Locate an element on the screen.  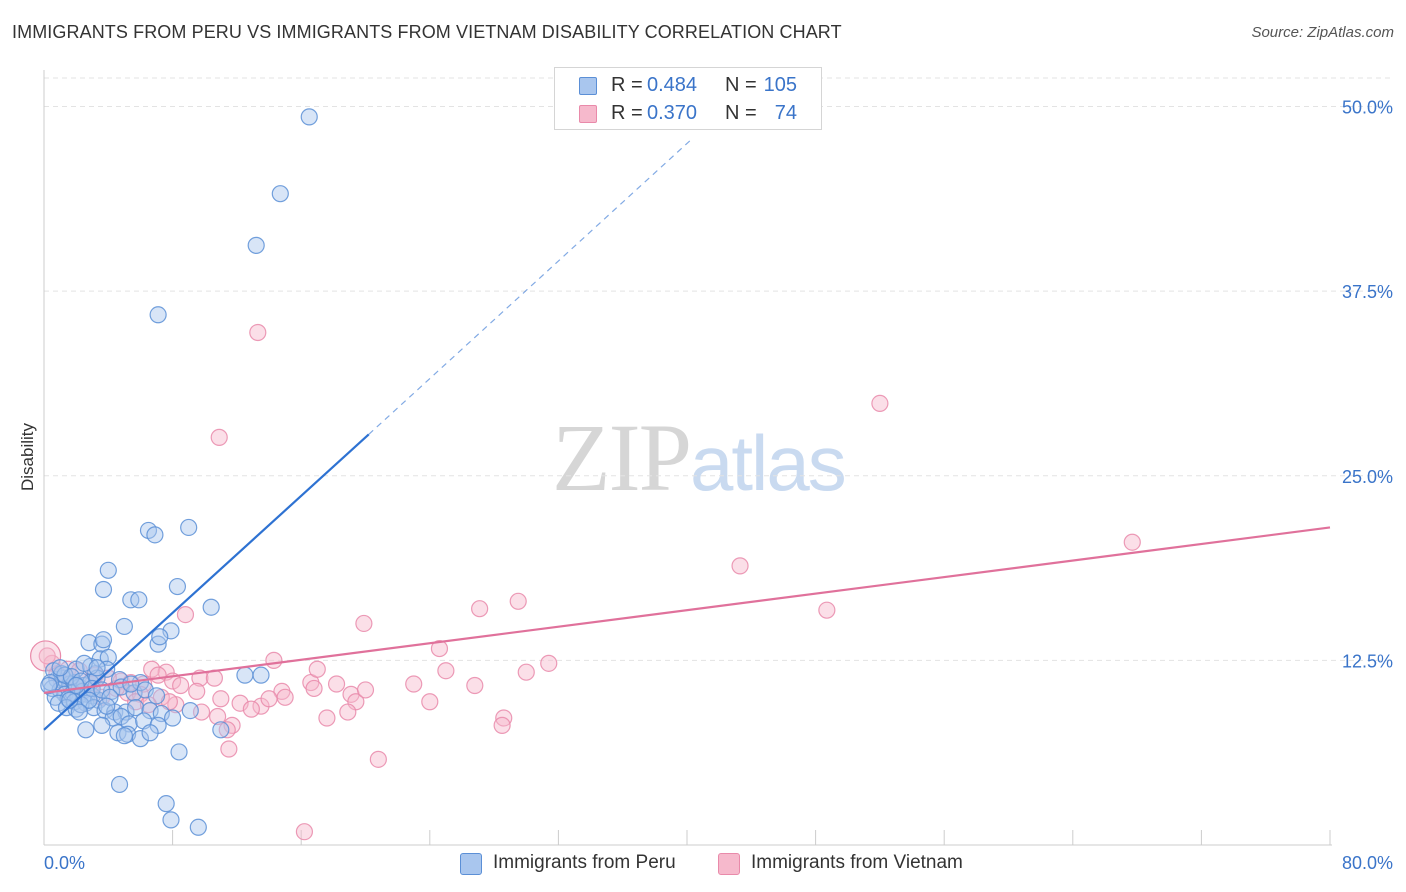
peru-swatch is located at coordinates (588, 86).